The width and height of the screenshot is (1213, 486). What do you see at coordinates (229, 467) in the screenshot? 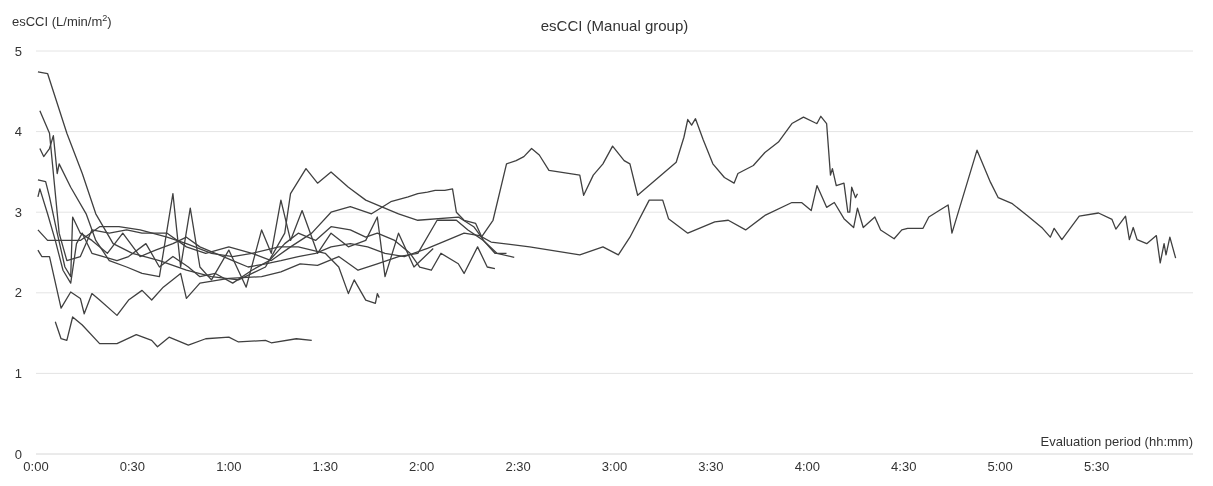
I see `x-tick-label: 1:00` at bounding box center [229, 467].